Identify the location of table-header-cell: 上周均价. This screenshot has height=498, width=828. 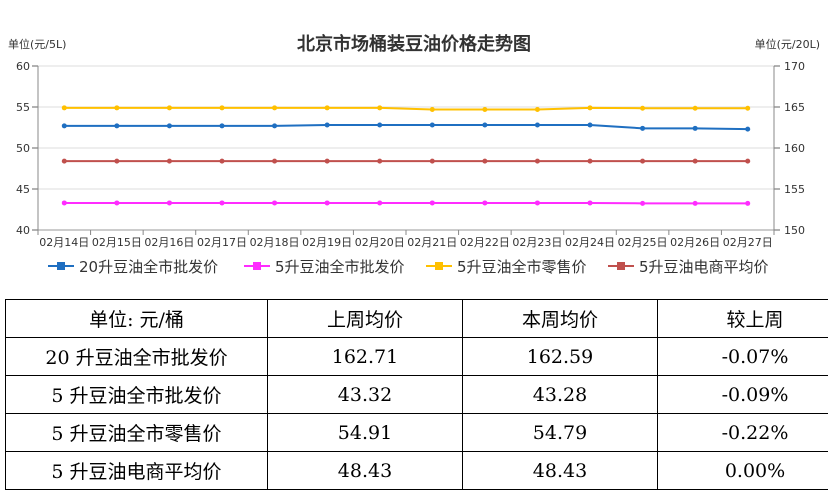
(365, 318).